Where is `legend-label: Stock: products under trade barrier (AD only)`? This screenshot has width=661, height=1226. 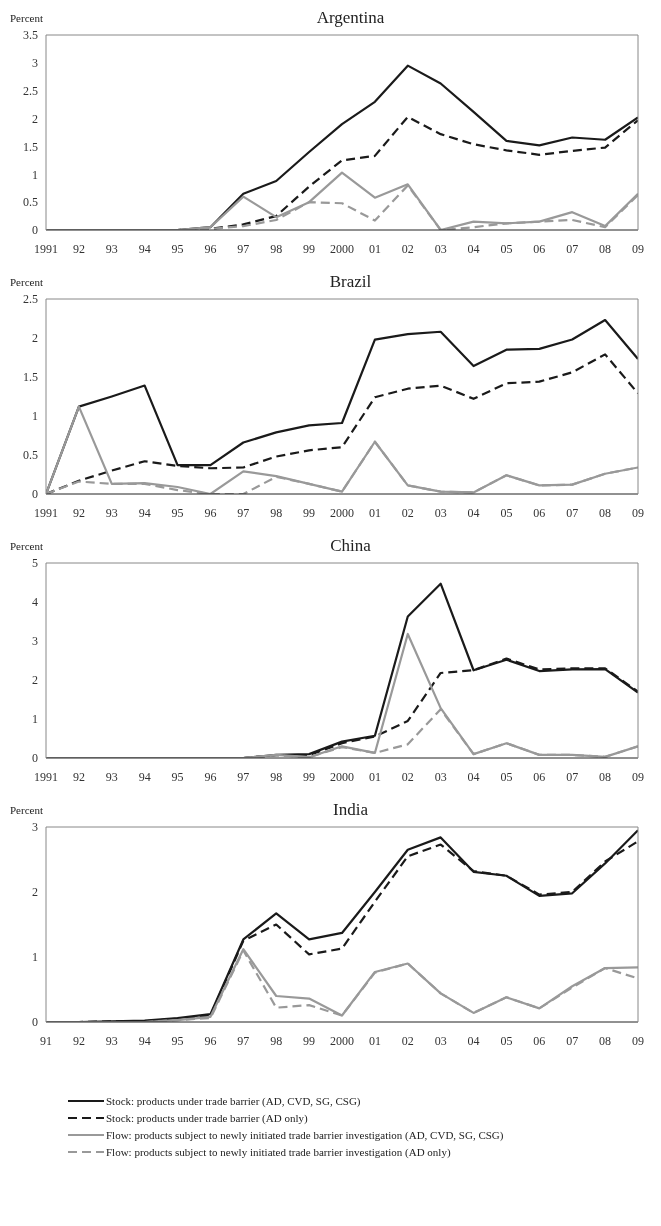
legend-label: Stock: products under trade barrier (AD only) is located at coordinates (207, 1117).